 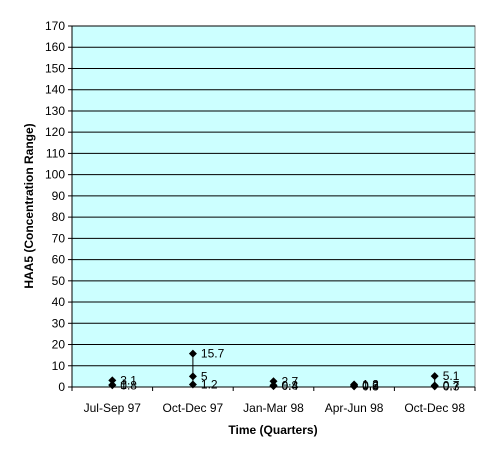 What do you see at coordinates (290, 381) in the screenshot?
I see `data-label: 2.7` at bounding box center [290, 381].